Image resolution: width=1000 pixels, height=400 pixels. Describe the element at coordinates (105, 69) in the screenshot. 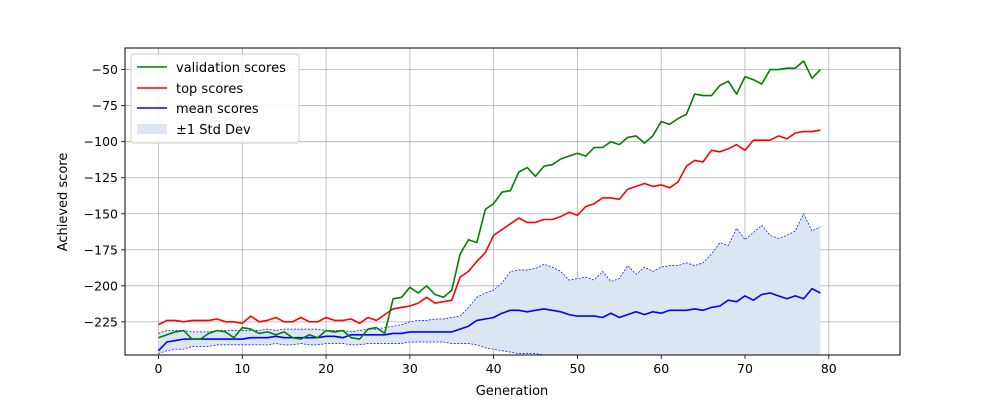

I see `y-tick-label: −50` at that location.